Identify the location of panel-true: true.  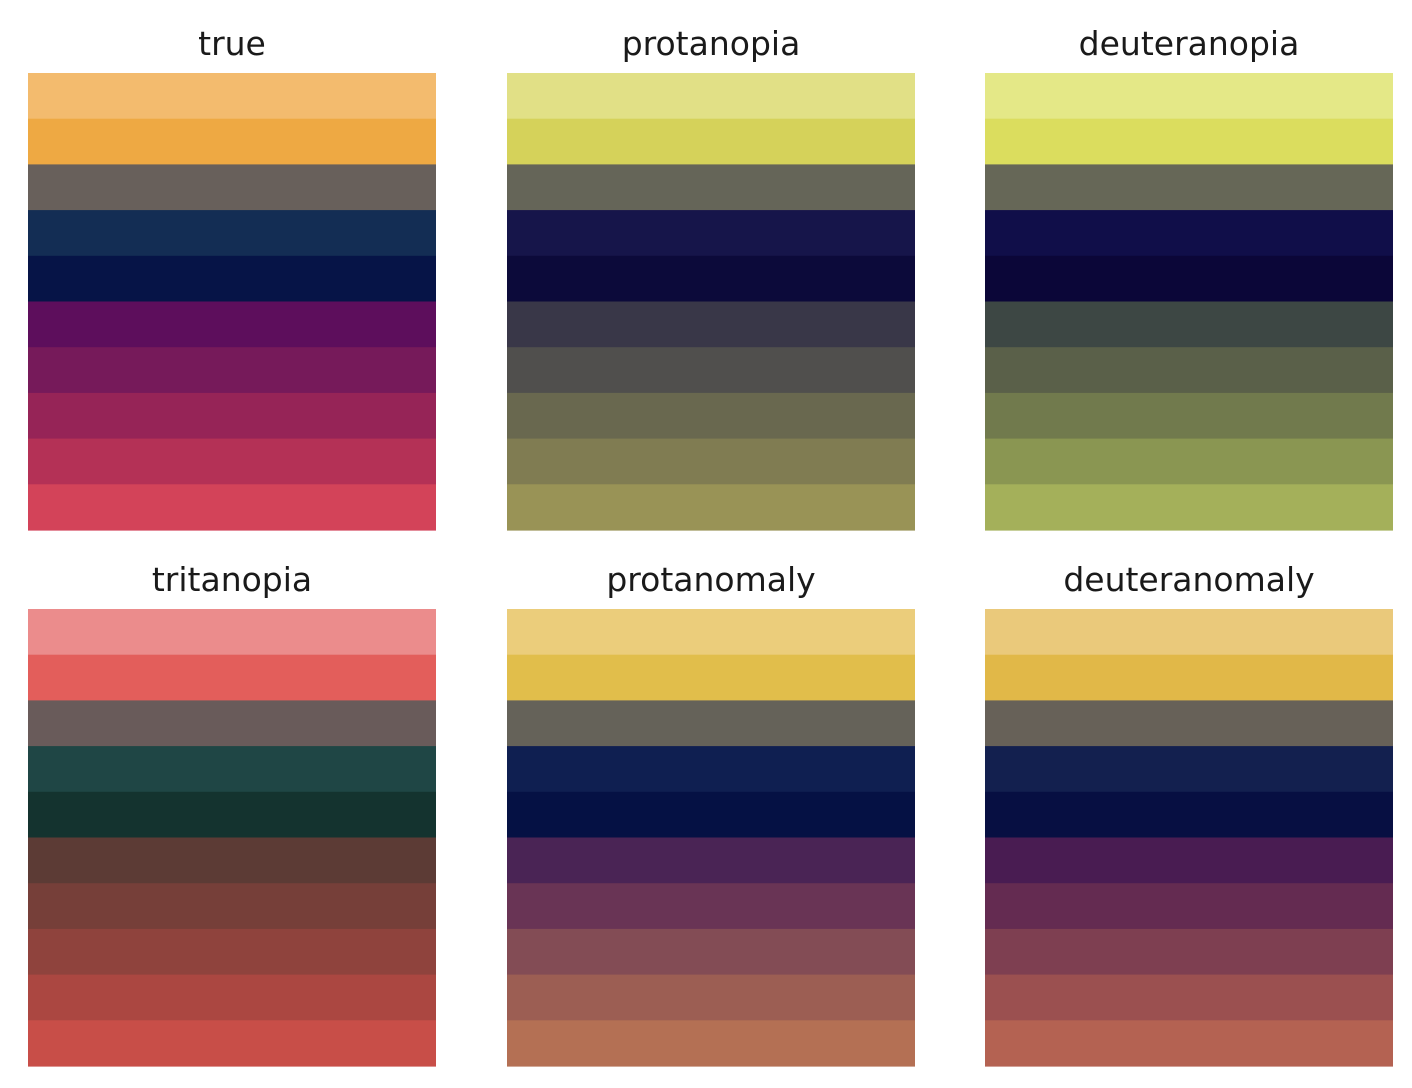
(232, 277).